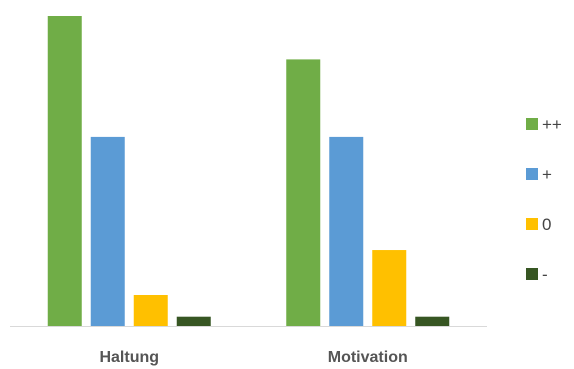 This screenshot has height=369, width=574. Describe the element at coordinates (544, 199) in the screenshot. I see `legend: +++0-` at that location.